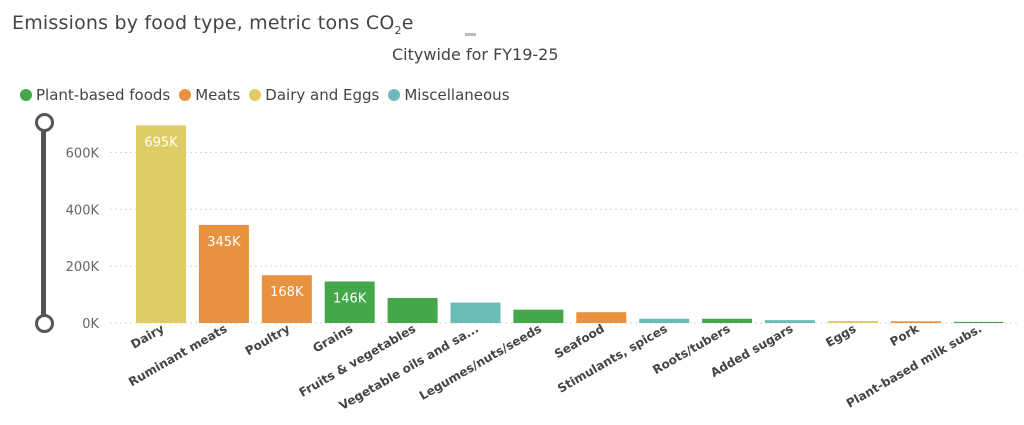  What do you see at coordinates (287, 292) in the screenshot?
I see `data-label: 168K` at bounding box center [287, 292].